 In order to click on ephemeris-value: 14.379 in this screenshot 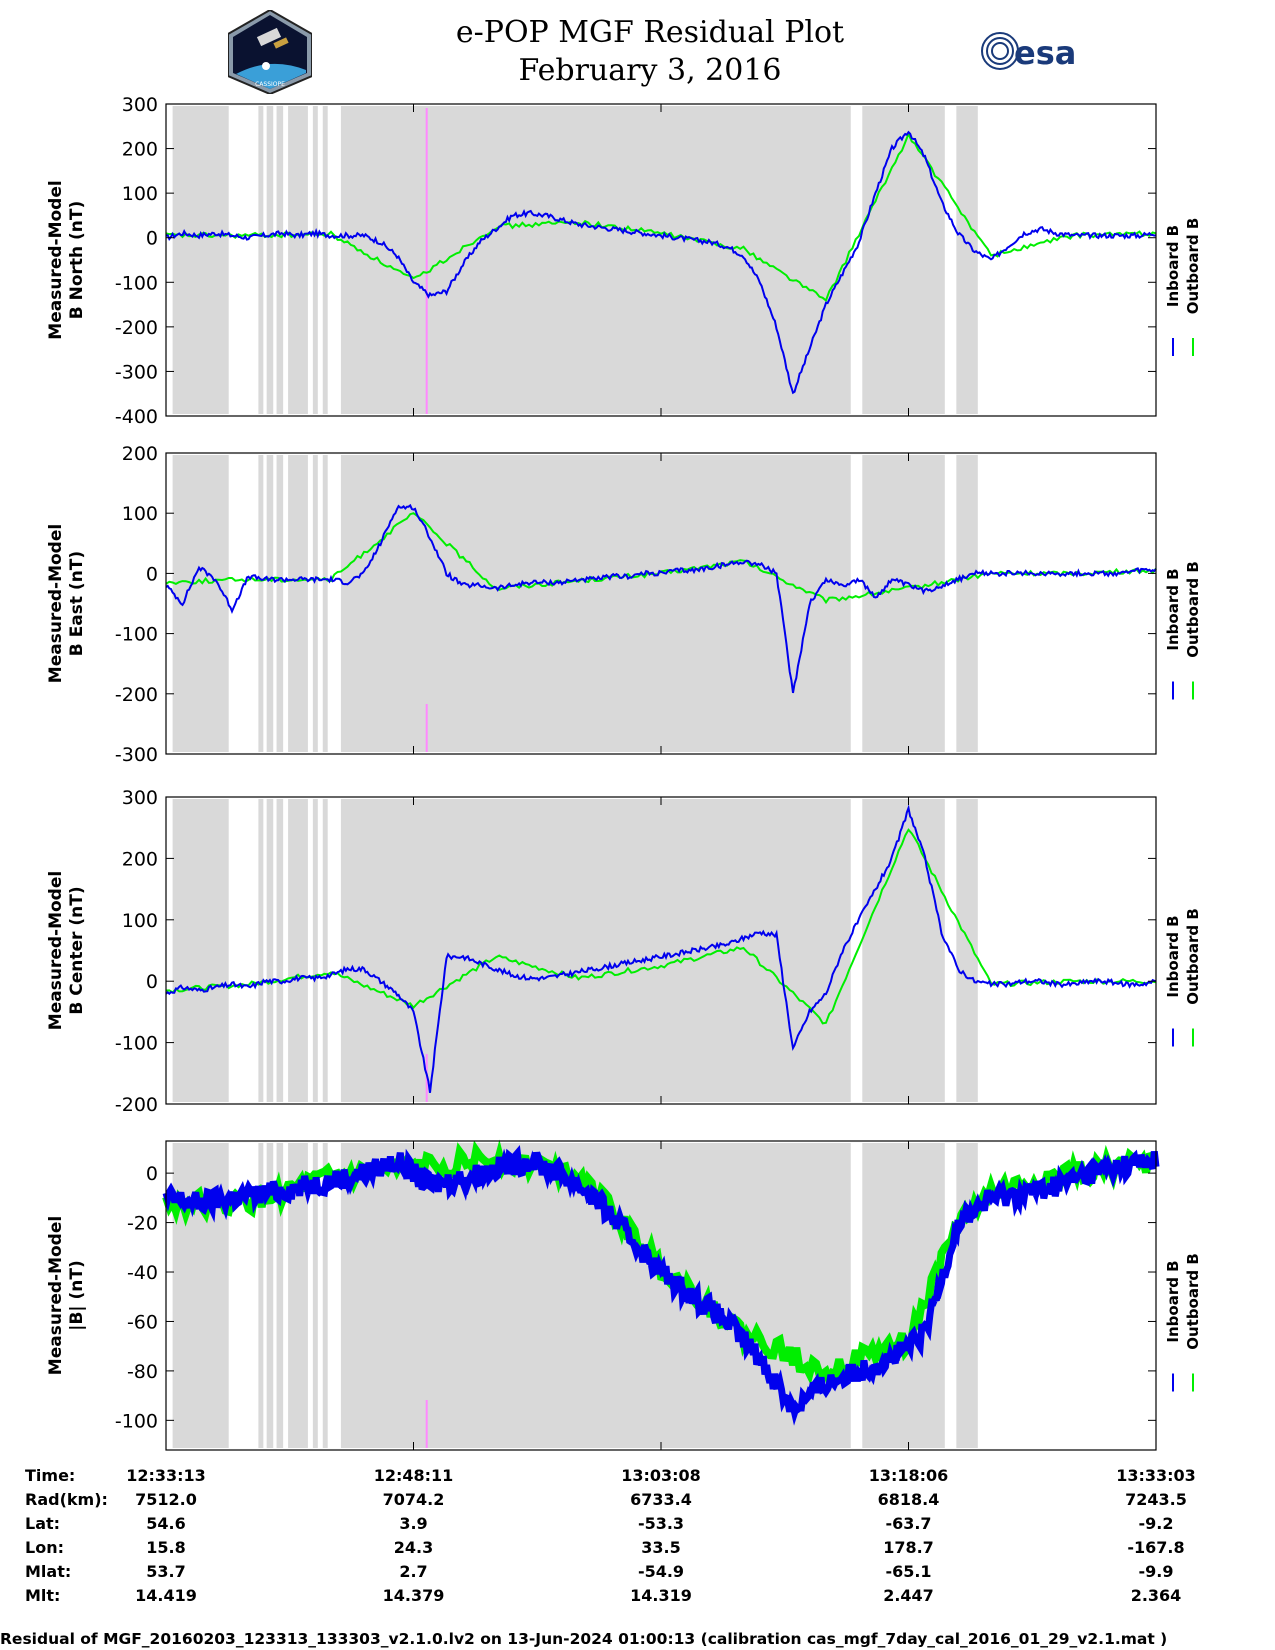, I will do `click(414, 1595)`.